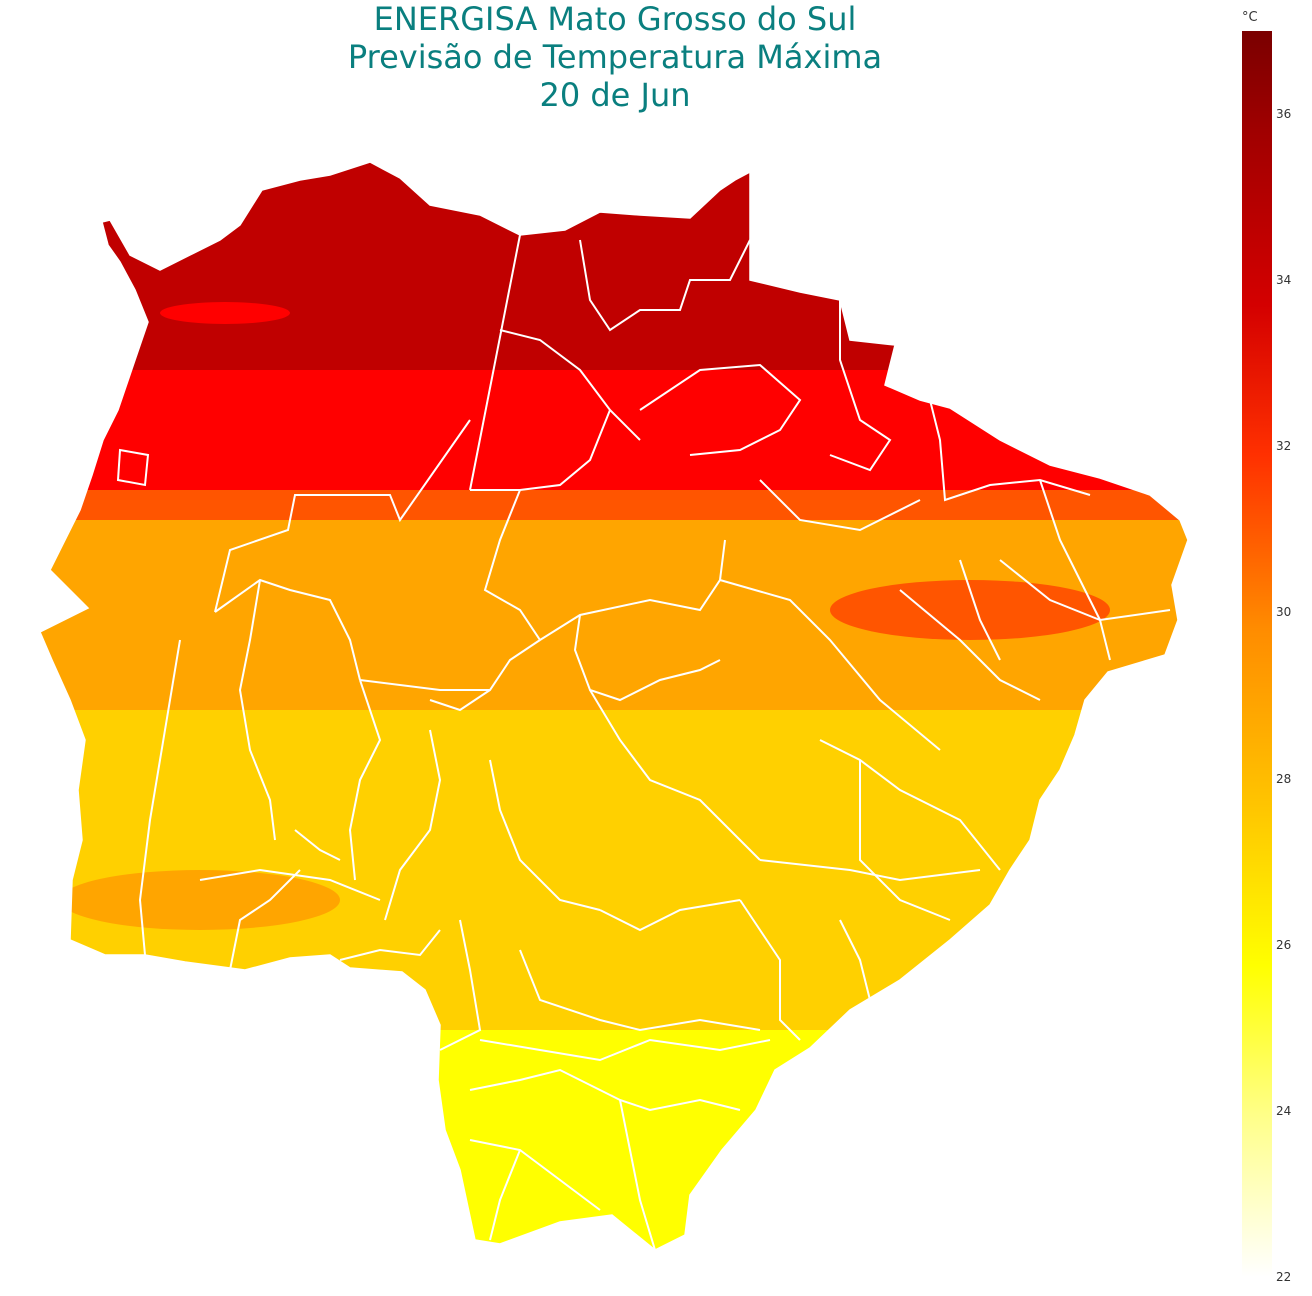 This screenshot has height=1296, width=1312. What do you see at coordinates (1284, 1110) in the screenshot?
I see `colorbar-tick-label: 24` at bounding box center [1284, 1110].